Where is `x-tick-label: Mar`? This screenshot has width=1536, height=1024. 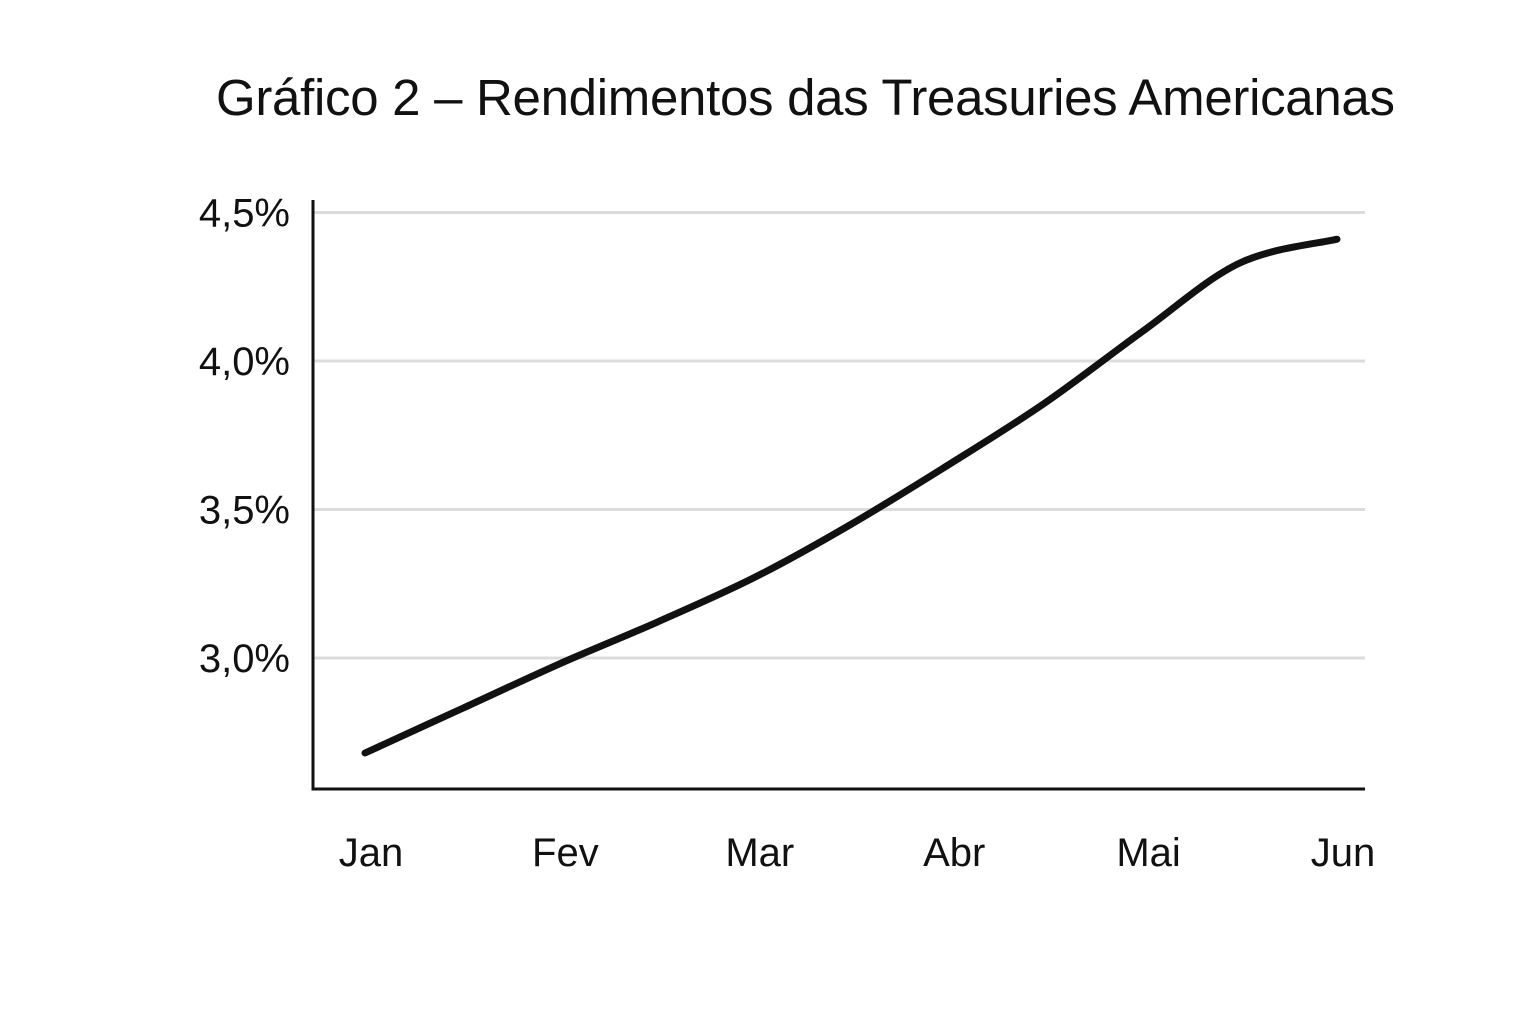
x-tick-label: Mar is located at coordinates (759, 853).